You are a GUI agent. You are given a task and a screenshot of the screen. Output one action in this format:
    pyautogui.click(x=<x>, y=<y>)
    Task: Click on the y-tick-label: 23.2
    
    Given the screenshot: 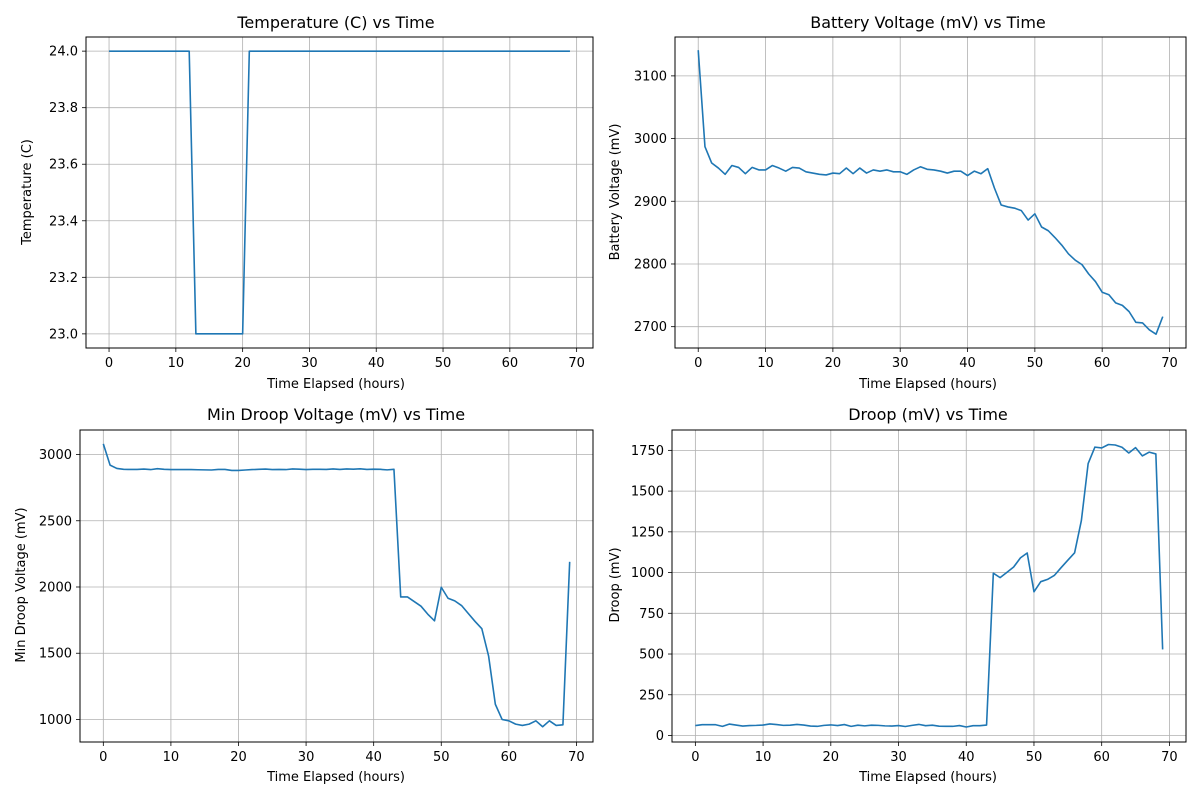 What is the action you would take?
    pyautogui.click(x=63, y=278)
    